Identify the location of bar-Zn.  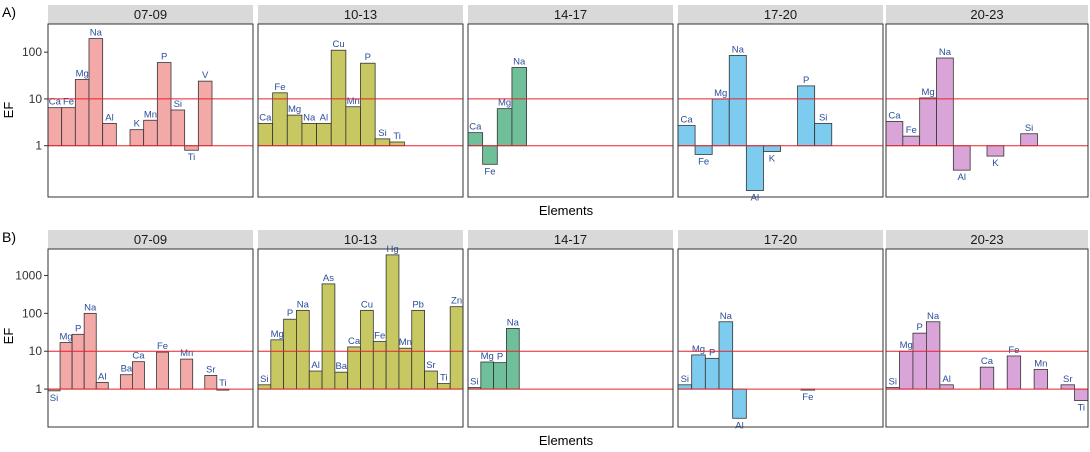
(456, 348).